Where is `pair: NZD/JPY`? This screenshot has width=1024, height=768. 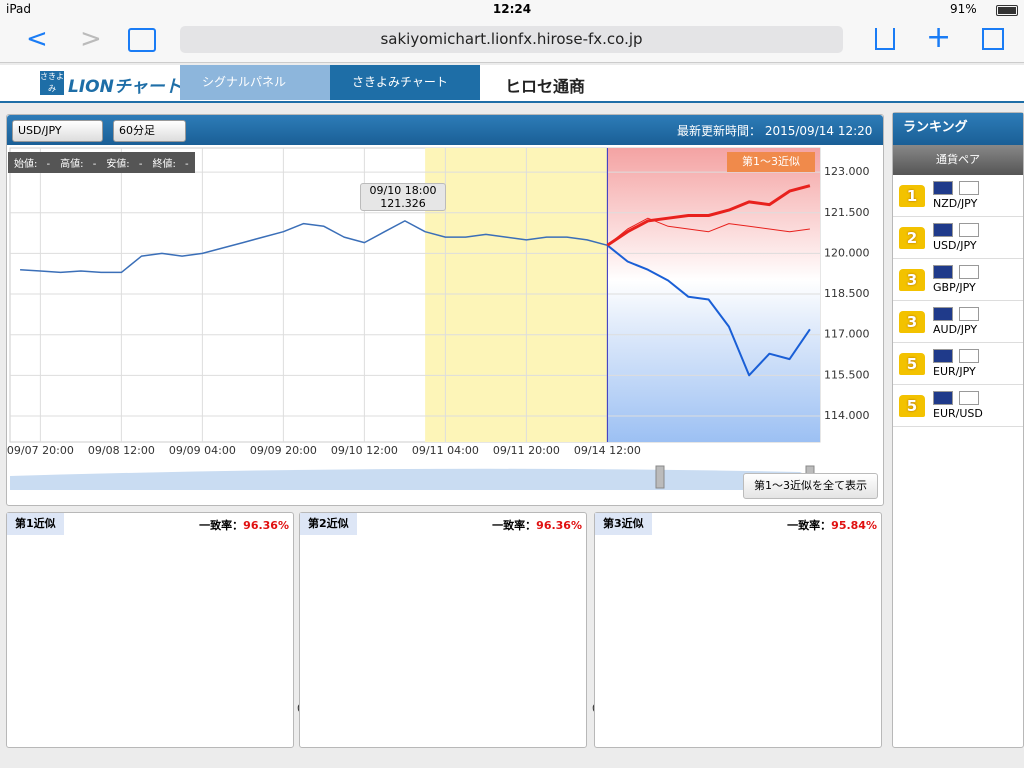 pair: NZD/JPY is located at coordinates (955, 203).